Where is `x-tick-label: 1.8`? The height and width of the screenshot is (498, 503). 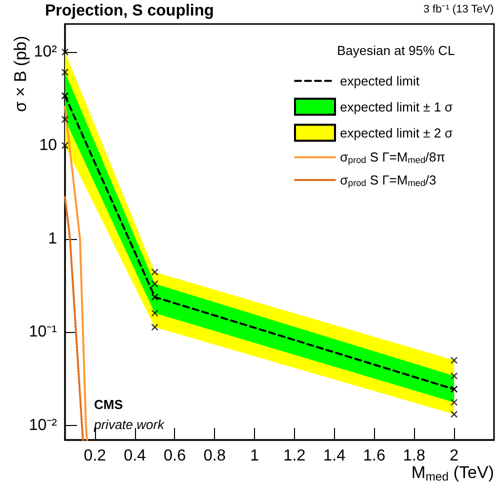 x-tick-label: 1.8 is located at coordinates (414, 456).